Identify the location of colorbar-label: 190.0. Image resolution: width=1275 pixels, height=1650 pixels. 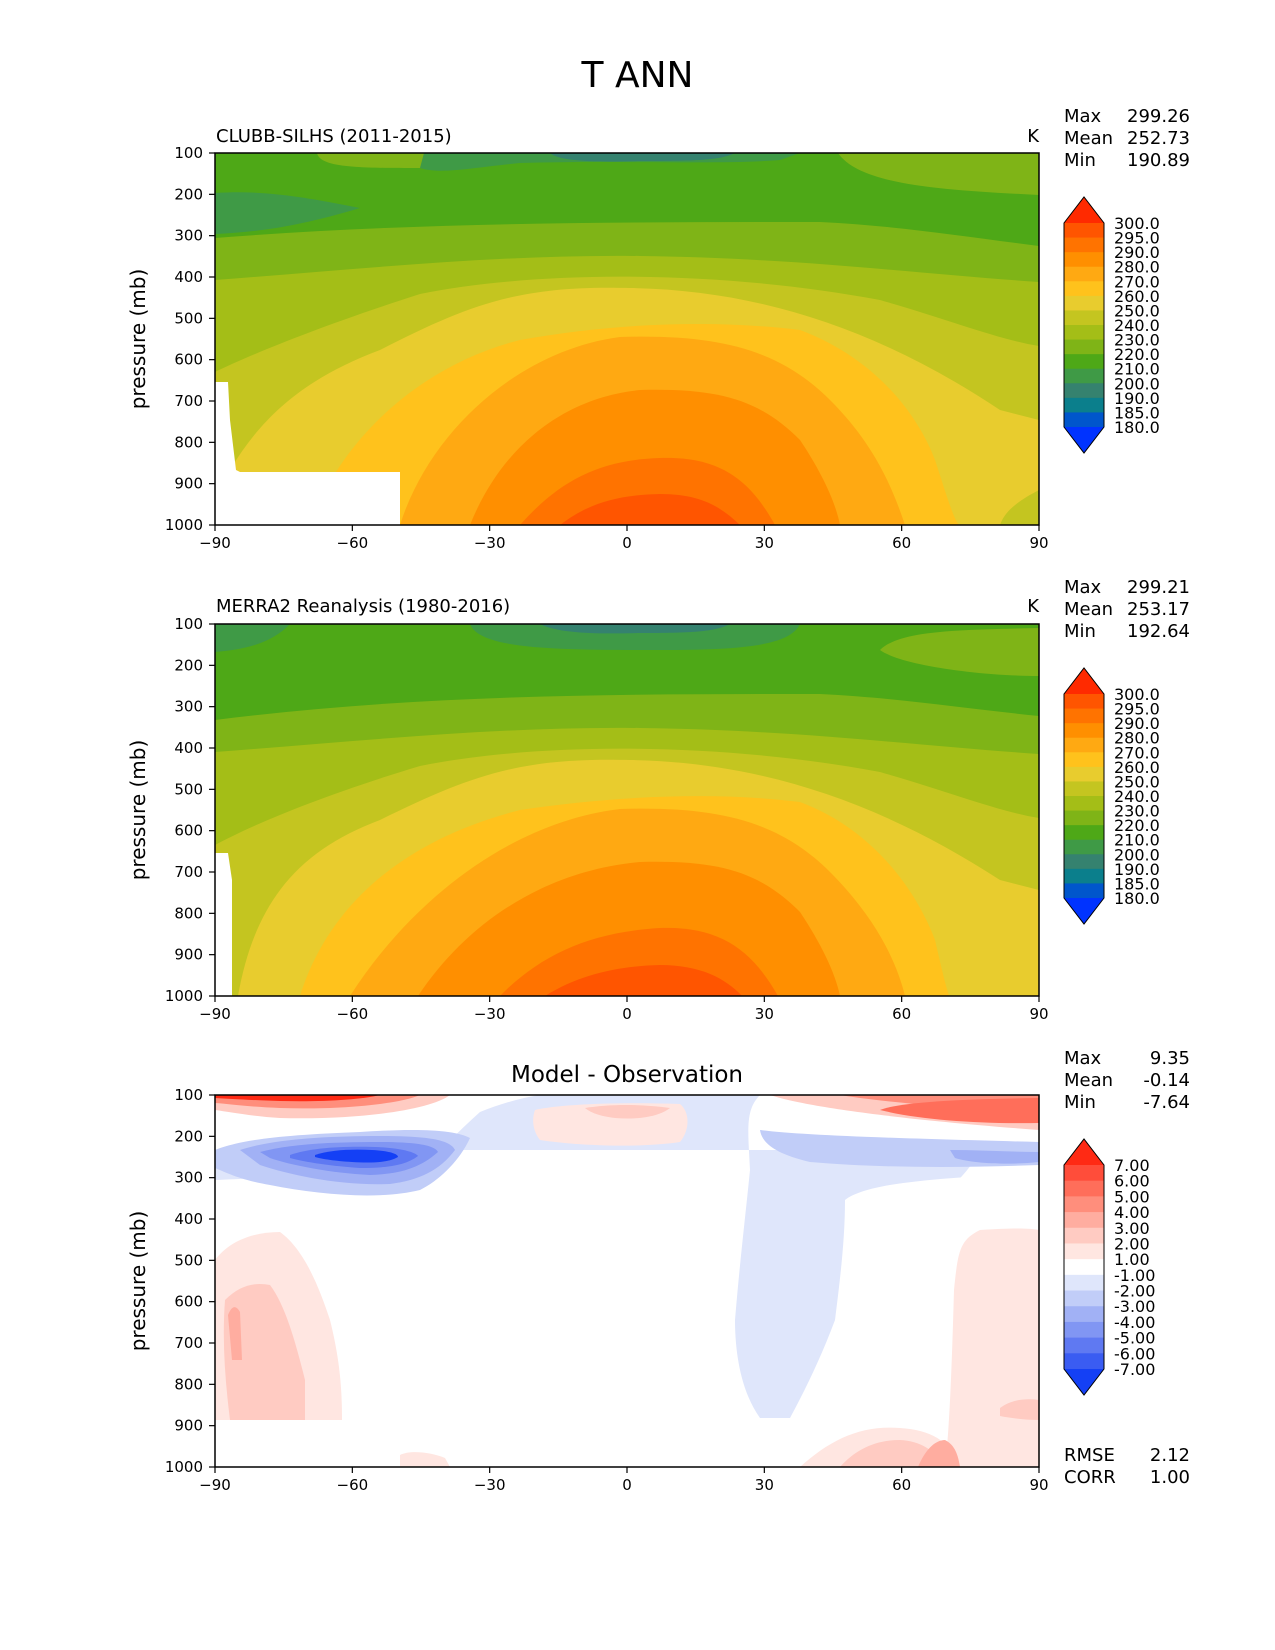
(1137, 398).